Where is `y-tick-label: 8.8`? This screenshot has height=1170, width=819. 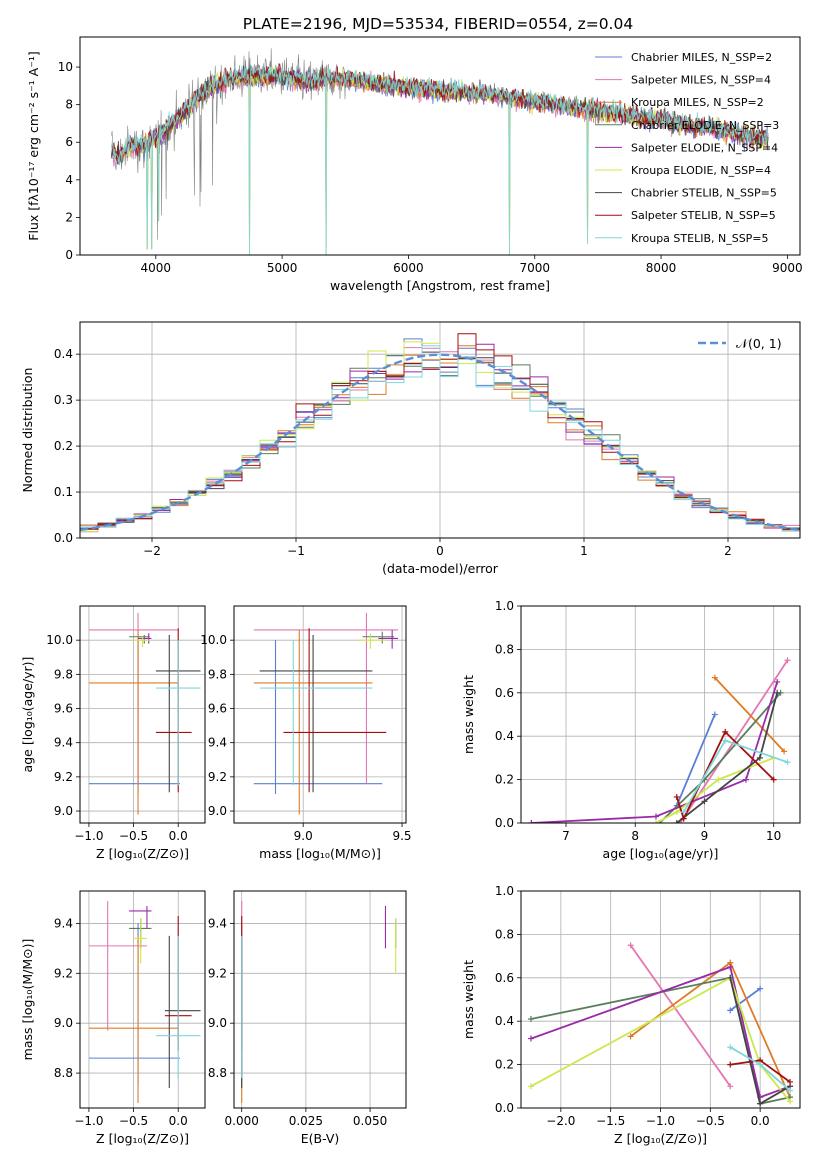
y-tick-label: 8.8 is located at coordinates (217, 1073).